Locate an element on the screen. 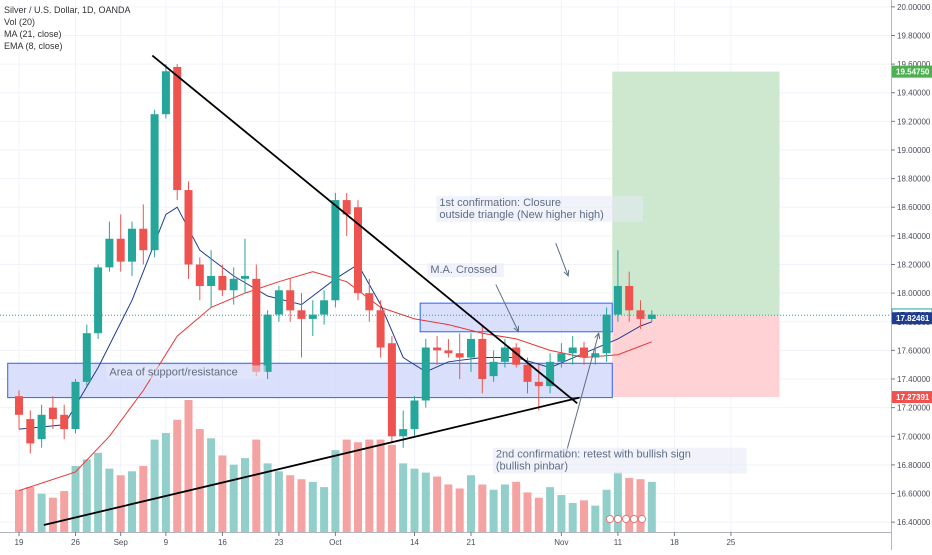 This screenshot has height=555, width=932. price-label: 17.27391 is located at coordinates (912, 397).